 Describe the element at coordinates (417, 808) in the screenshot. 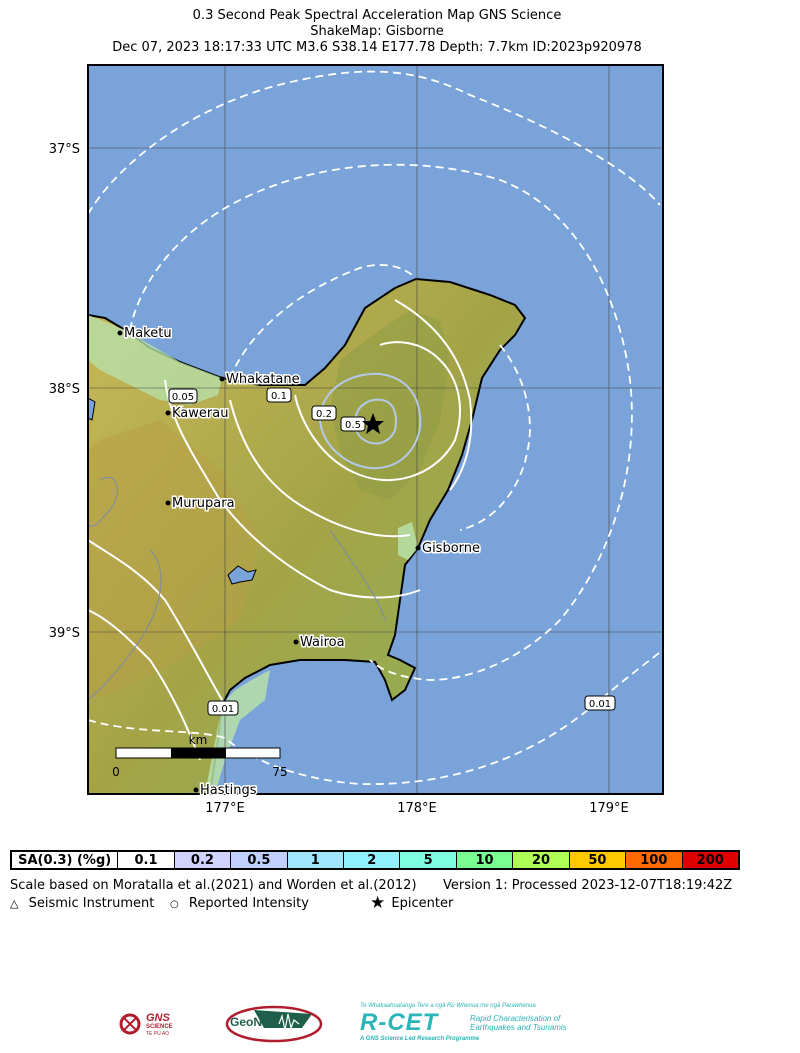

I see `lon-label-178: 178°E` at that location.